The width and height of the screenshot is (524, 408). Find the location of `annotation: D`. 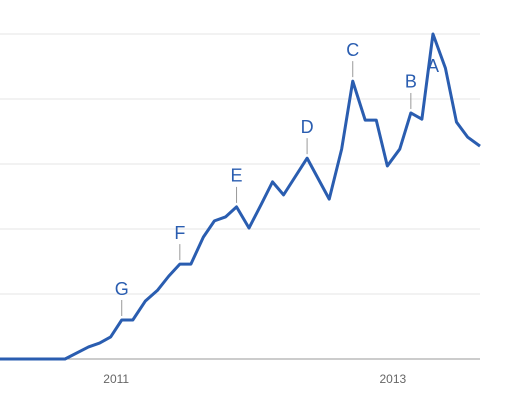

annotation: D is located at coordinates (307, 127).